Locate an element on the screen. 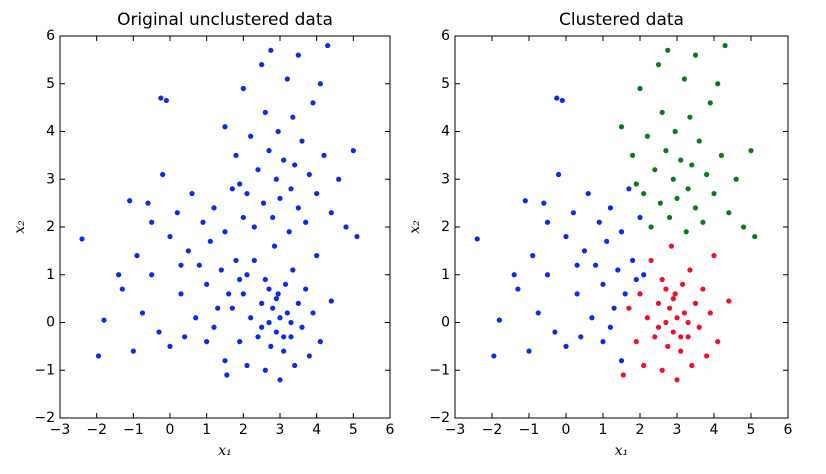 The width and height of the screenshot is (826, 474). x-tick-label: 6 is located at coordinates (390, 430).